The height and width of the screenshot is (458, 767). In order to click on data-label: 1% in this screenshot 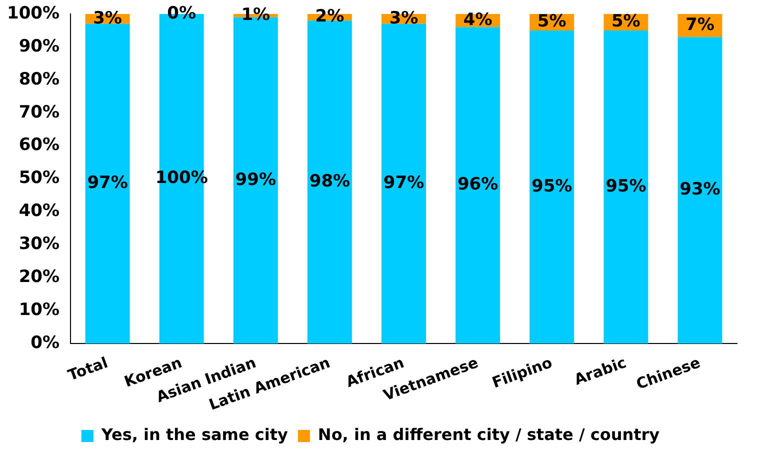, I will do `click(255, 15)`.